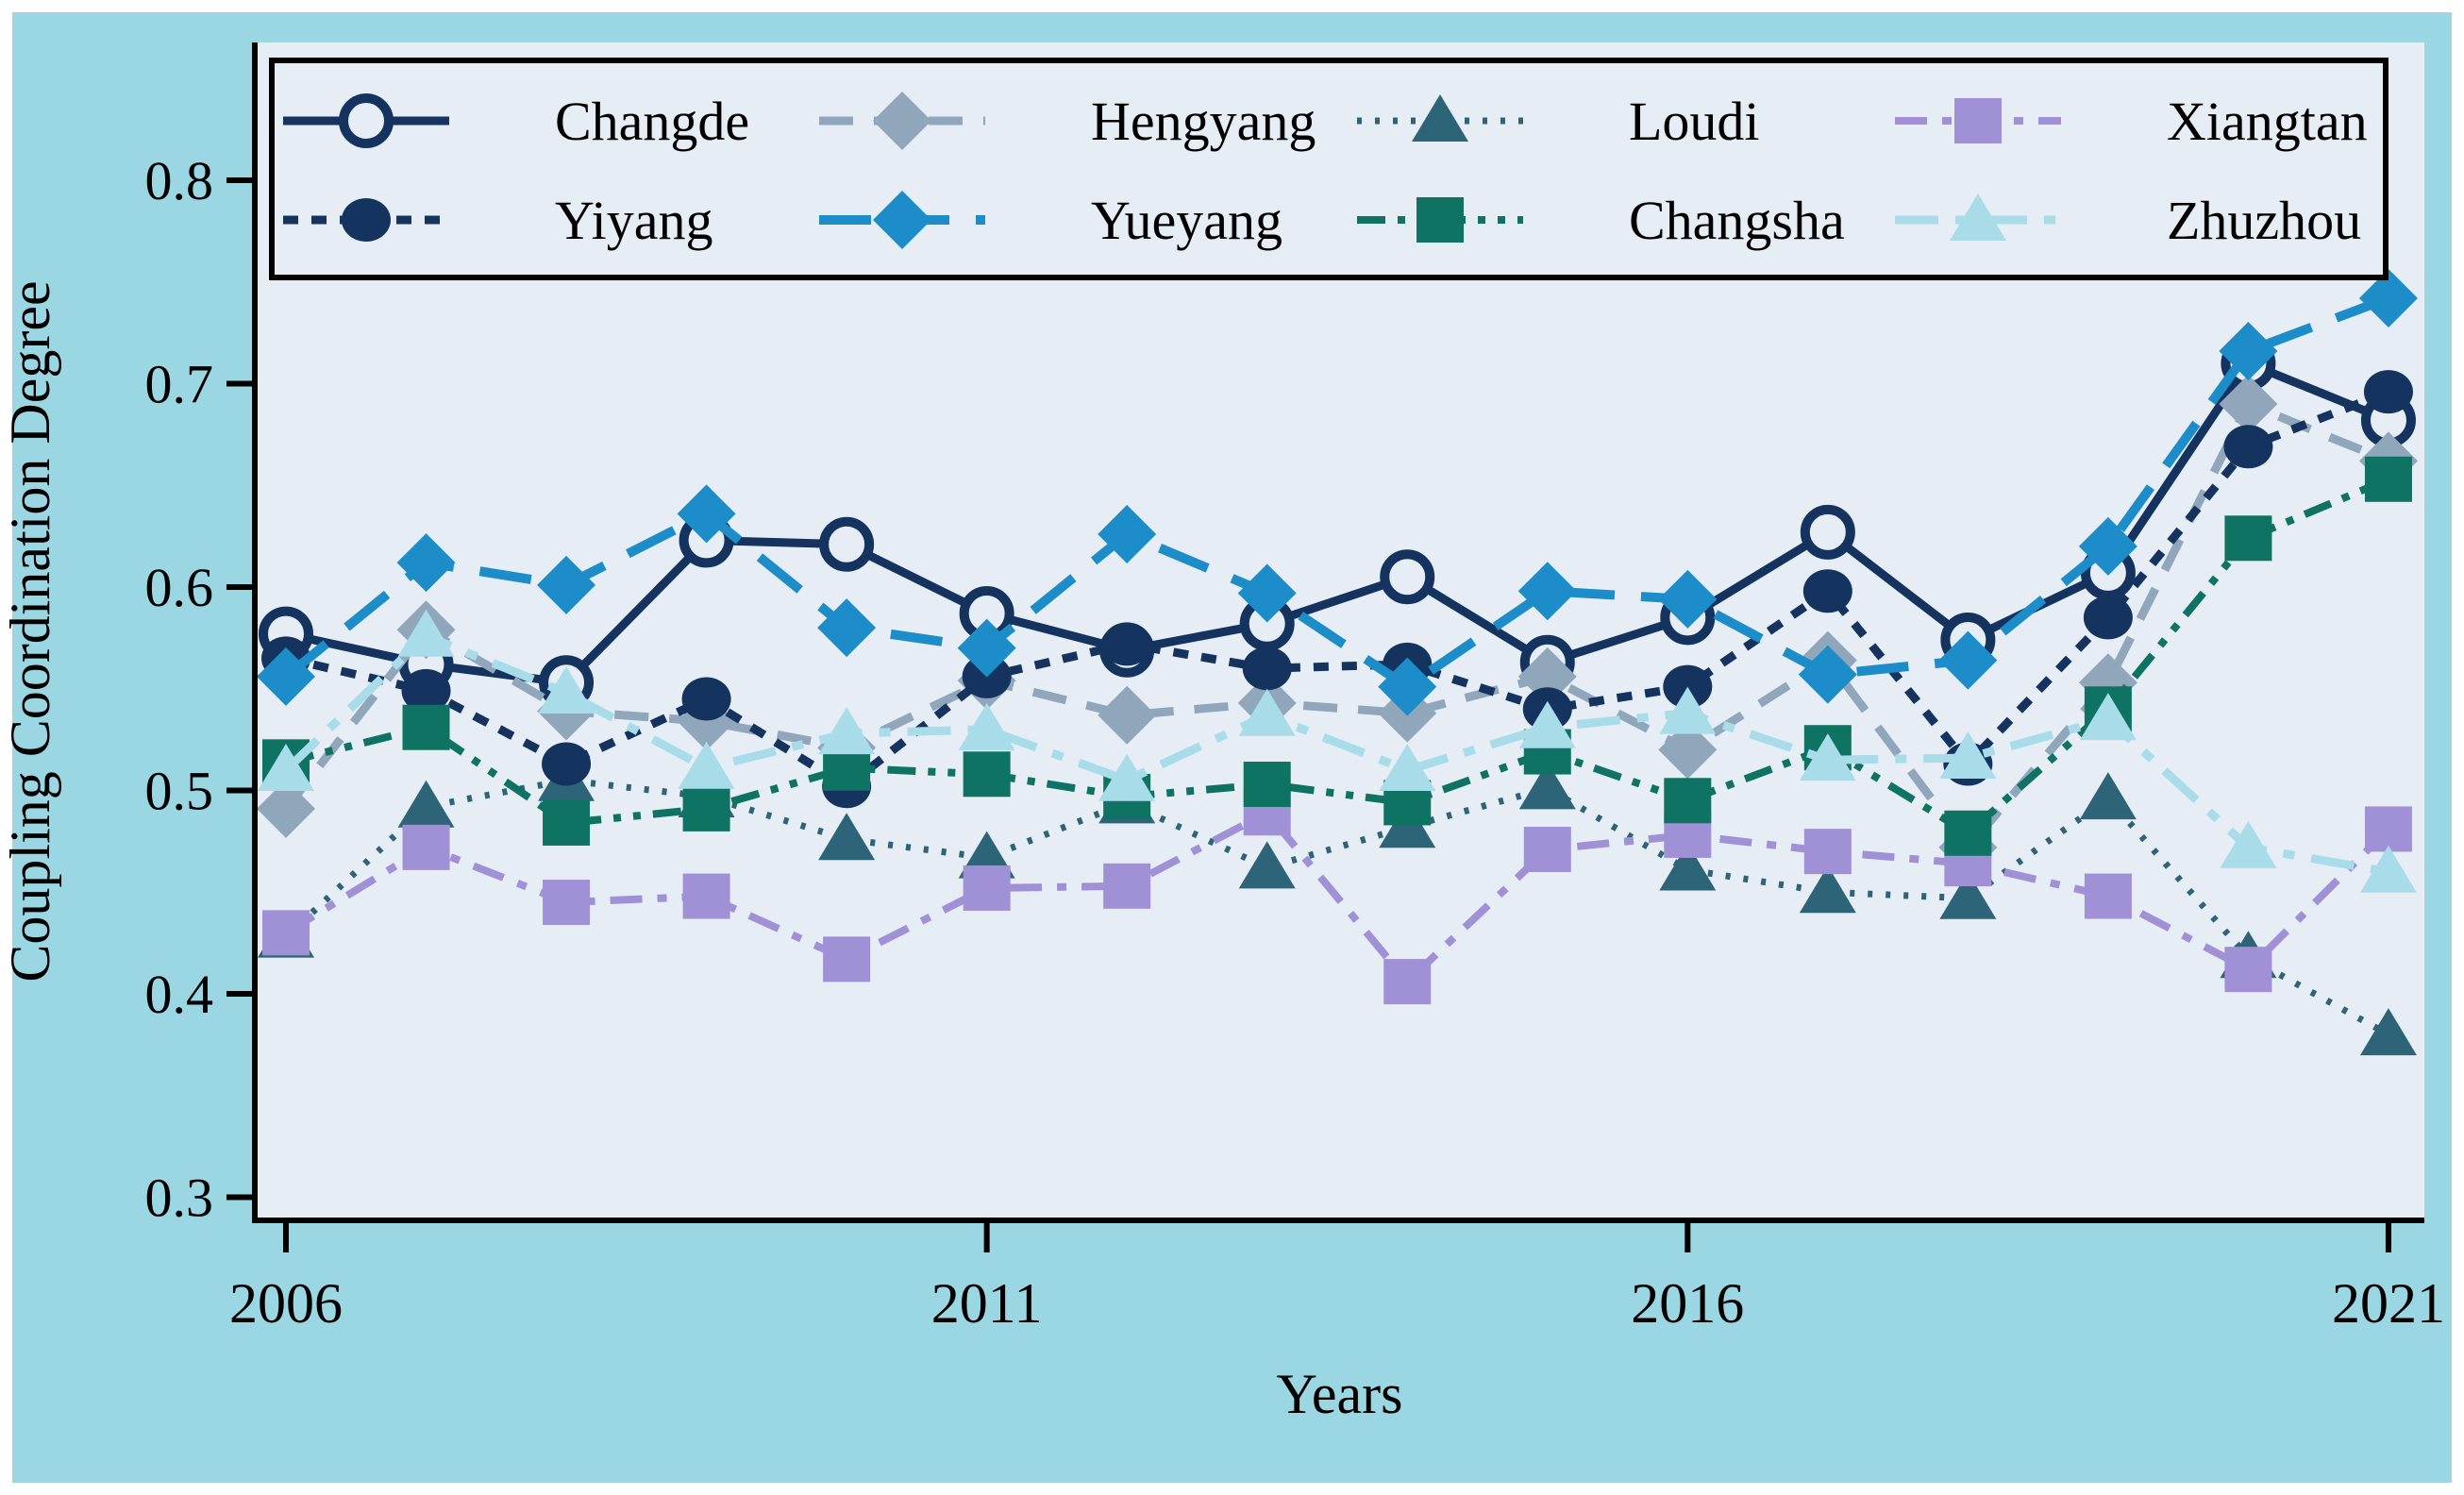  What do you see at coordinates (1737, 220) in the screenshot?
I see `legend-label: Changsha` at bounding box center [1737, 220].